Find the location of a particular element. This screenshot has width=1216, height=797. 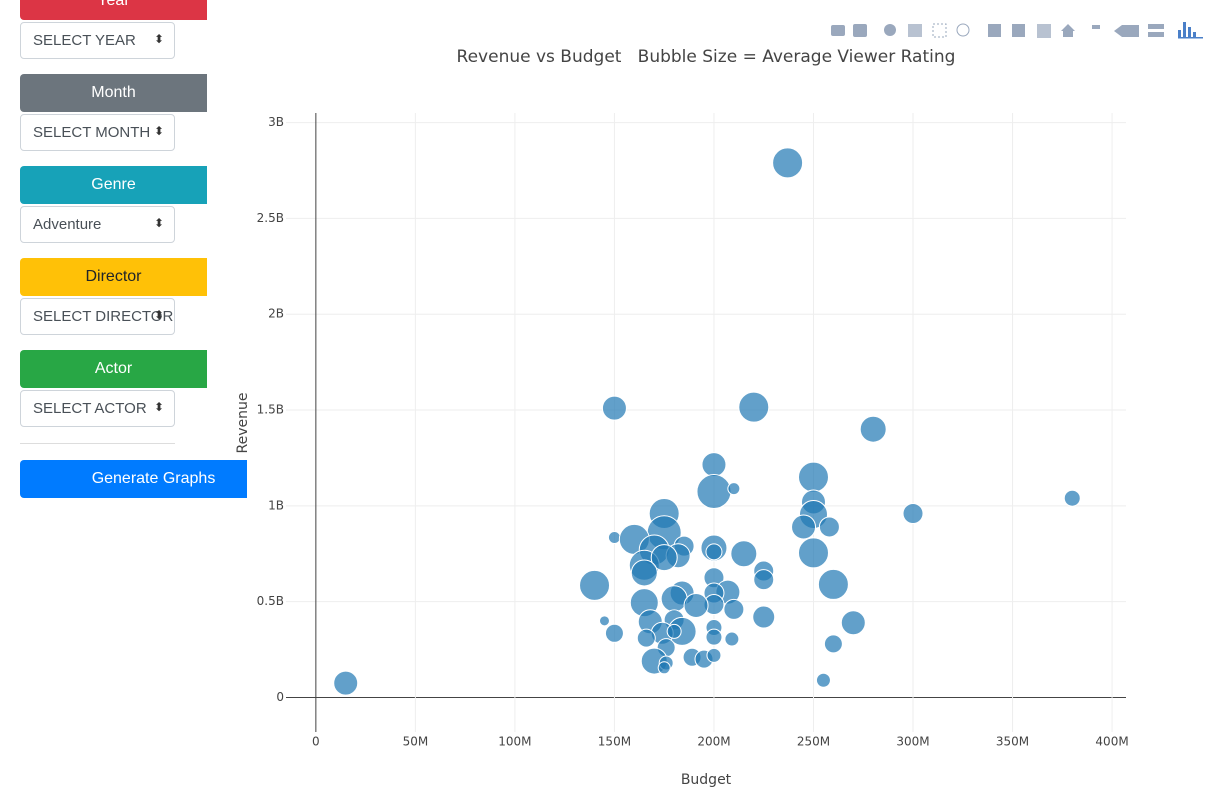

x-tick-label: 0 is located at coordinates (316, 742).